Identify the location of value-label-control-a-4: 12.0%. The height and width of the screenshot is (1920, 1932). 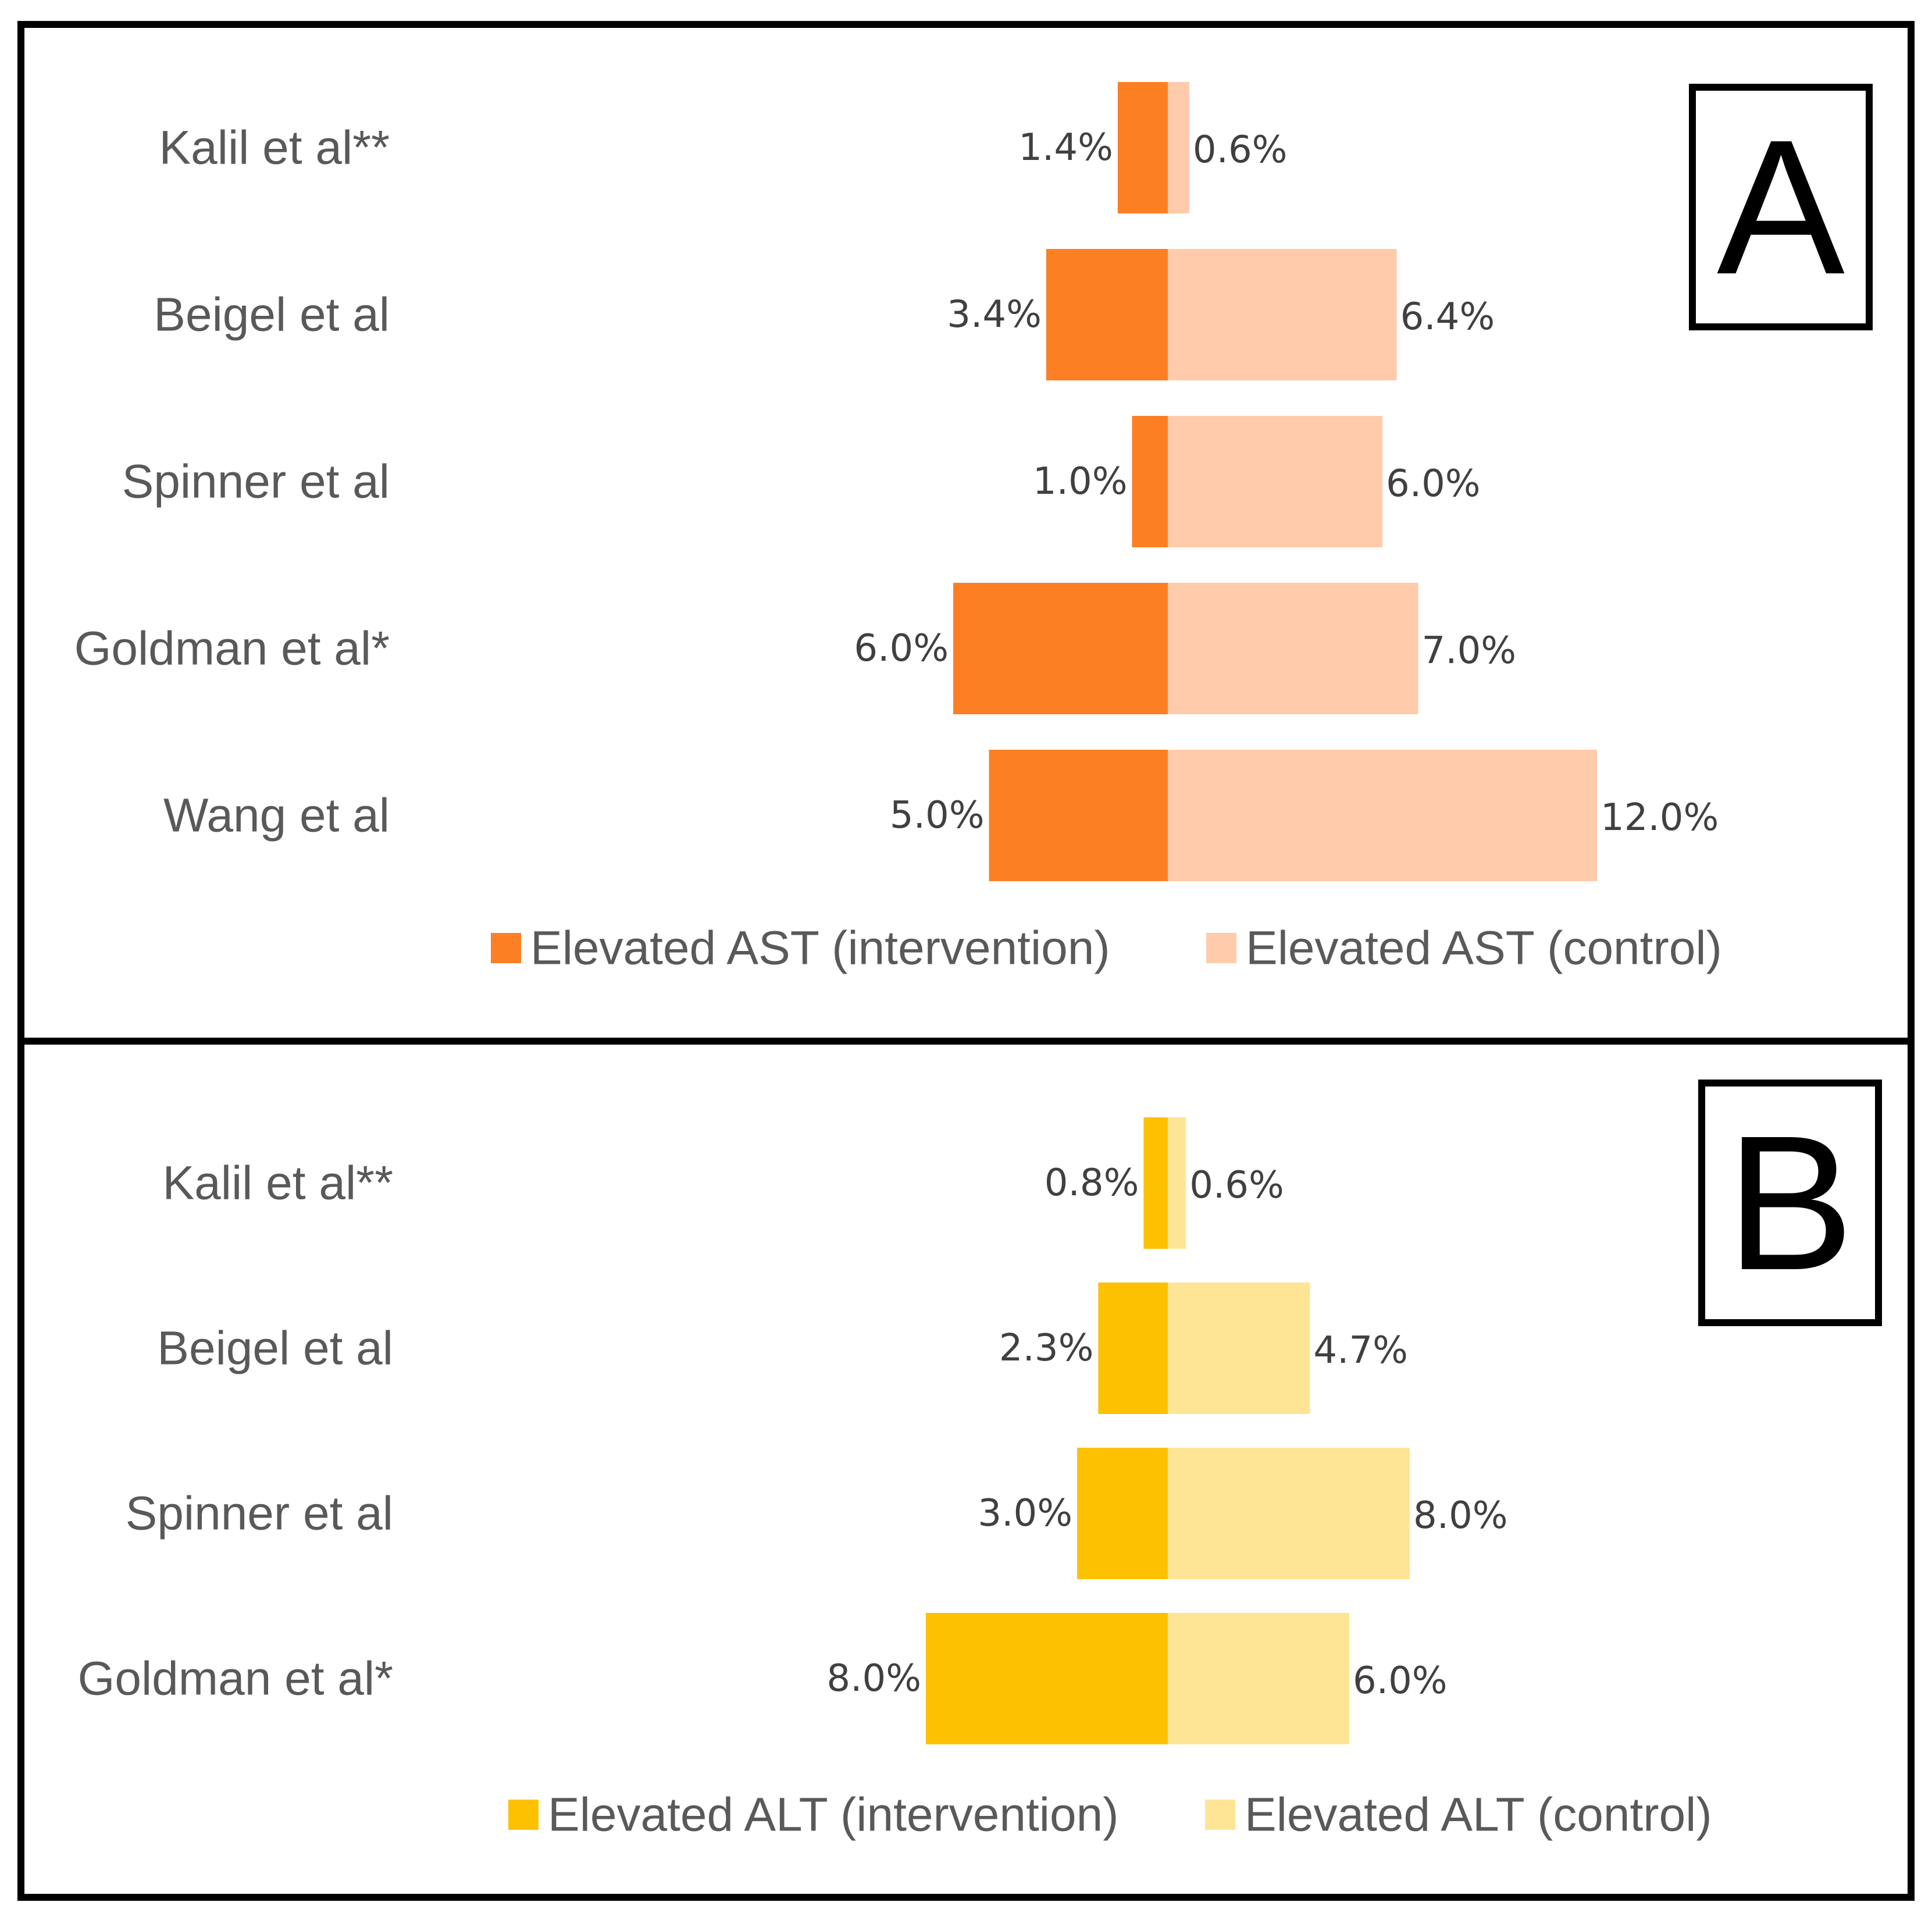
(1660, 817).